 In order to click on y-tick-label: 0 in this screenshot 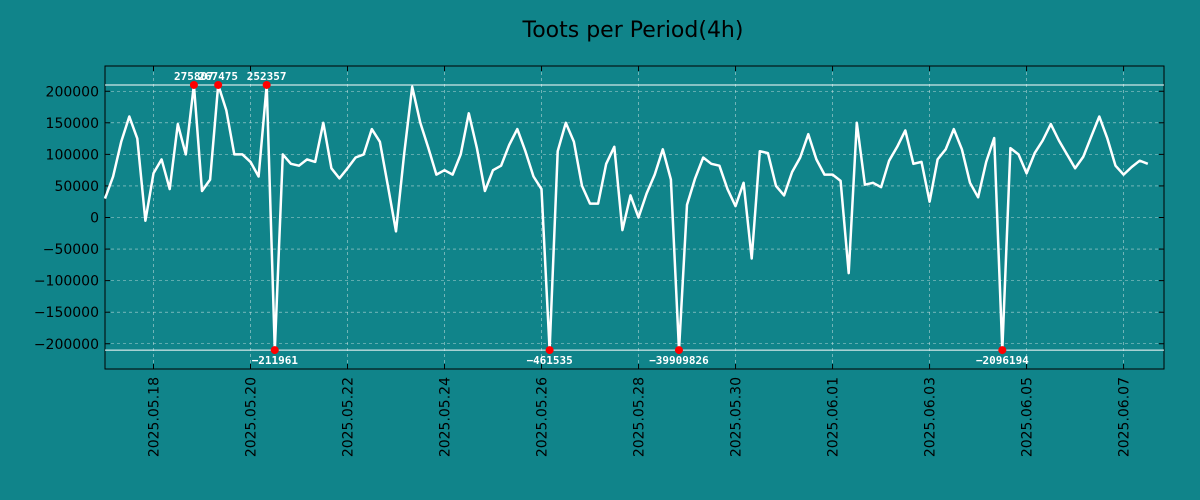, I will do `click(94, 219)`.